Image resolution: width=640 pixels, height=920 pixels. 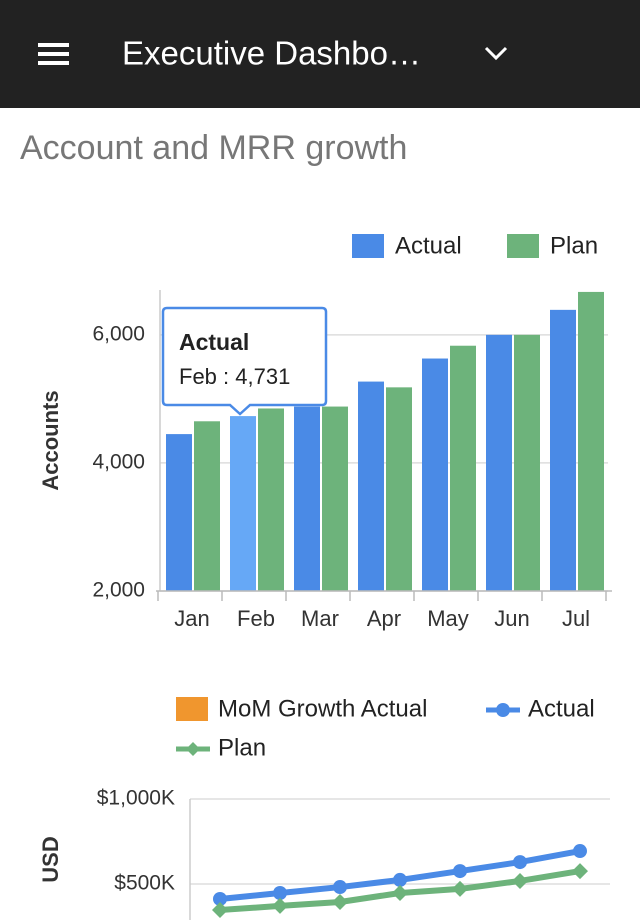 I want to click on y-tick-label: 2,000, so click(x=118, y=590).